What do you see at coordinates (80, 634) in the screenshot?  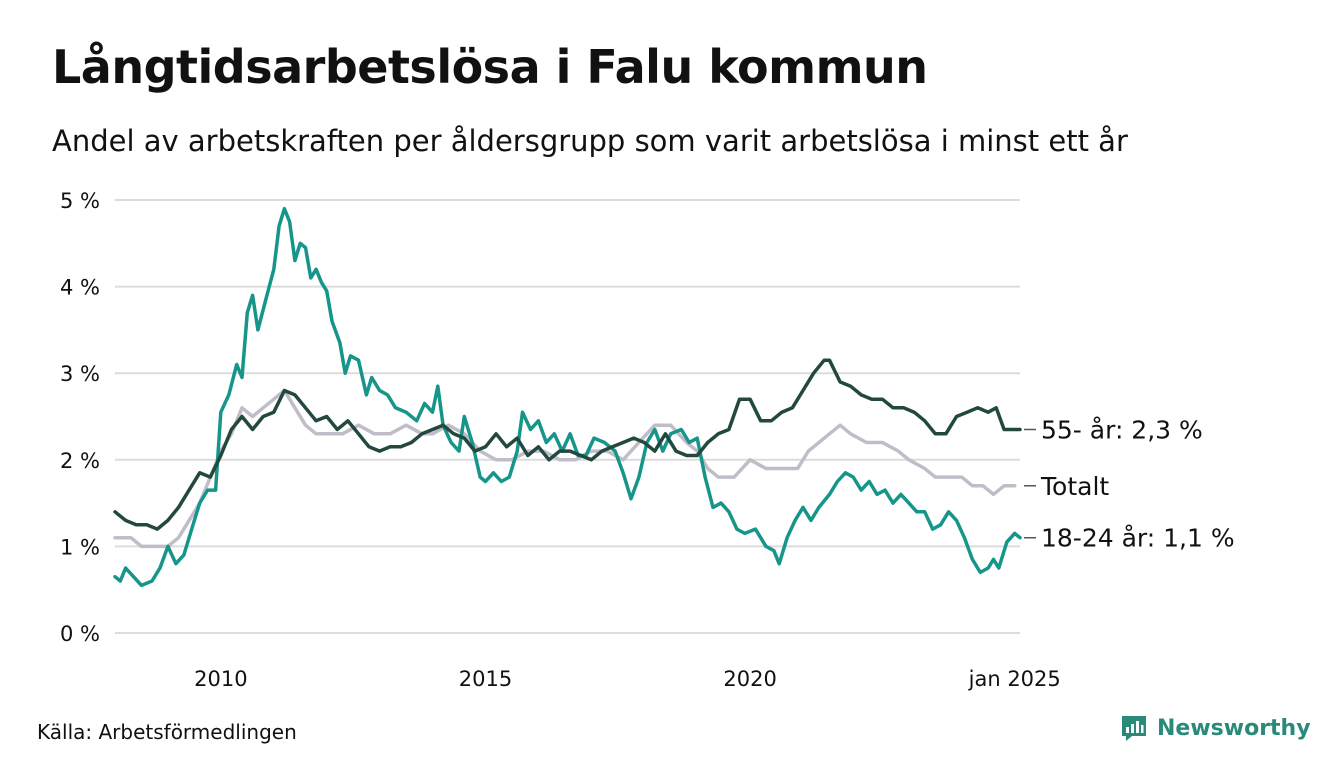 I see `y-tick-label: 0 %` at bounding box center [80, 634].